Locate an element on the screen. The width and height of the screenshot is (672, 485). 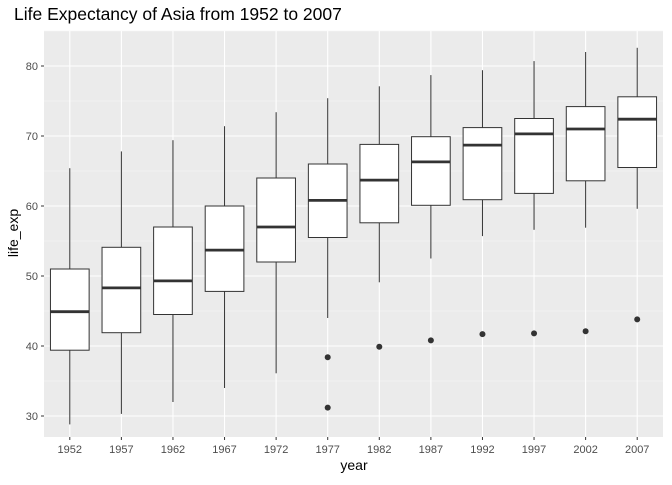
box-1952 is located at coordinates (69, 296).